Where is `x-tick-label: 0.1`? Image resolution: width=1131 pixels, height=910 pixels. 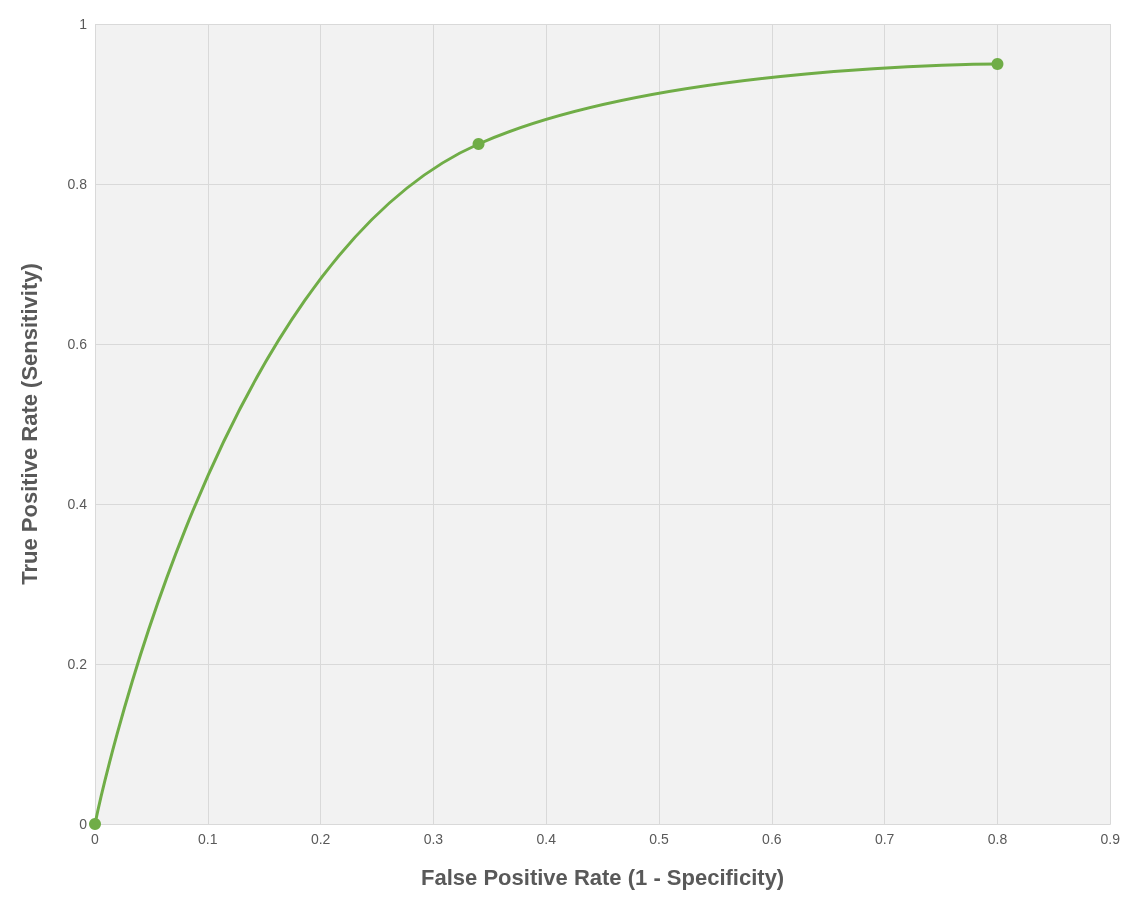
x-tick-label: 0.1 is located at coordinates (208, 839).